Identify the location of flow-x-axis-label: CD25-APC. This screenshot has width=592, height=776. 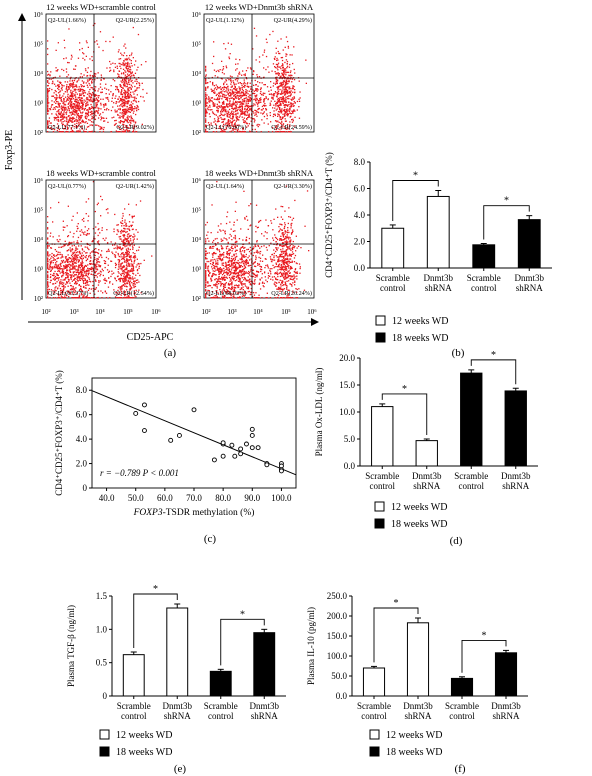
(150, 337).